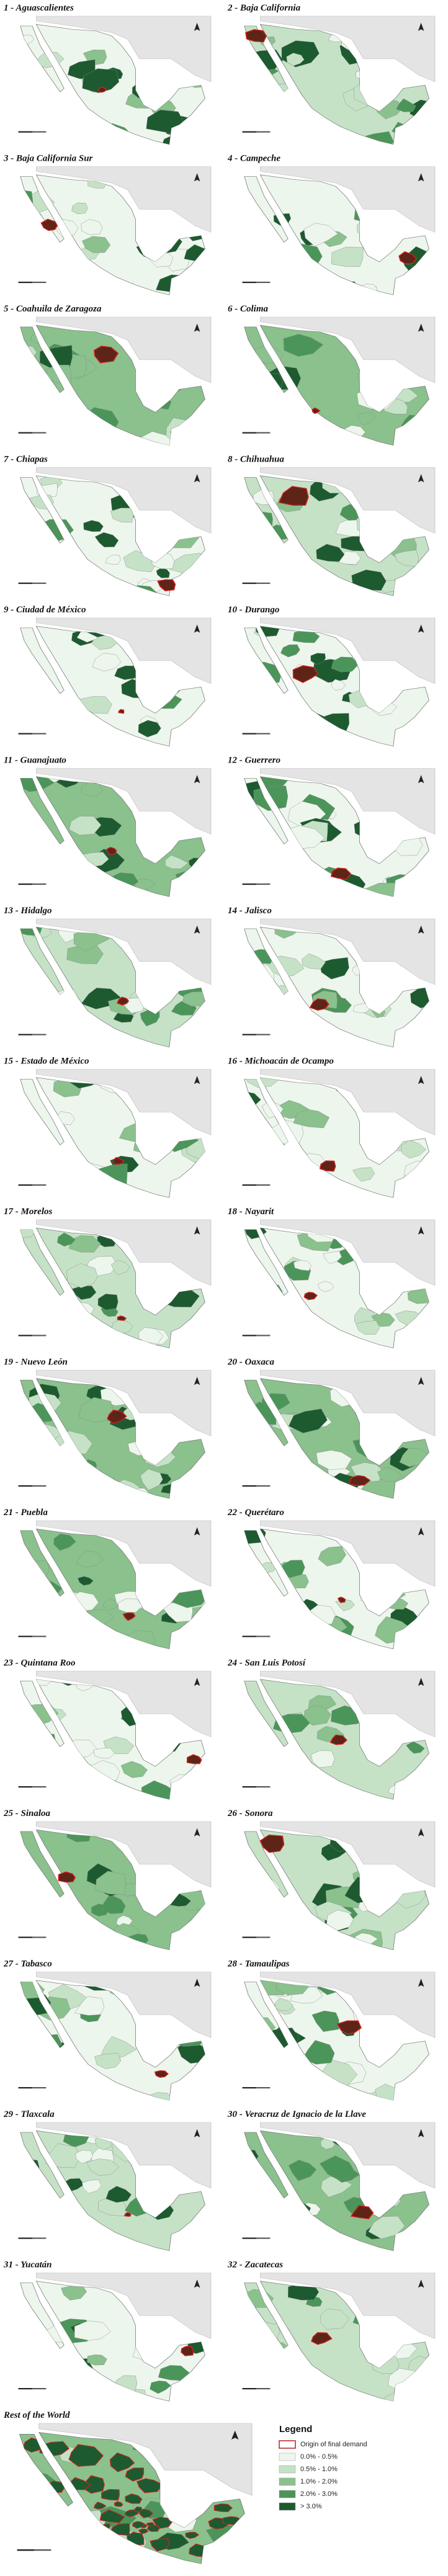  I want to click on mexico, so click(336, 385).